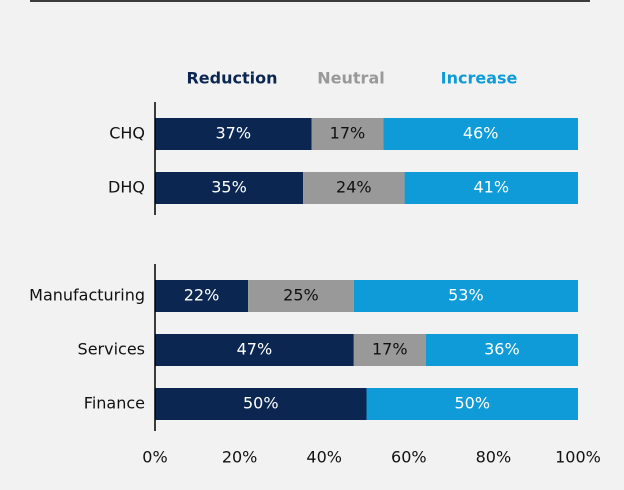 The width and height of the screenshot is (624, 490). What do you see at coordinates (154, 457) in the screenshot?
I see `x-tick-label: 0%` at bounding box center [154, 457].